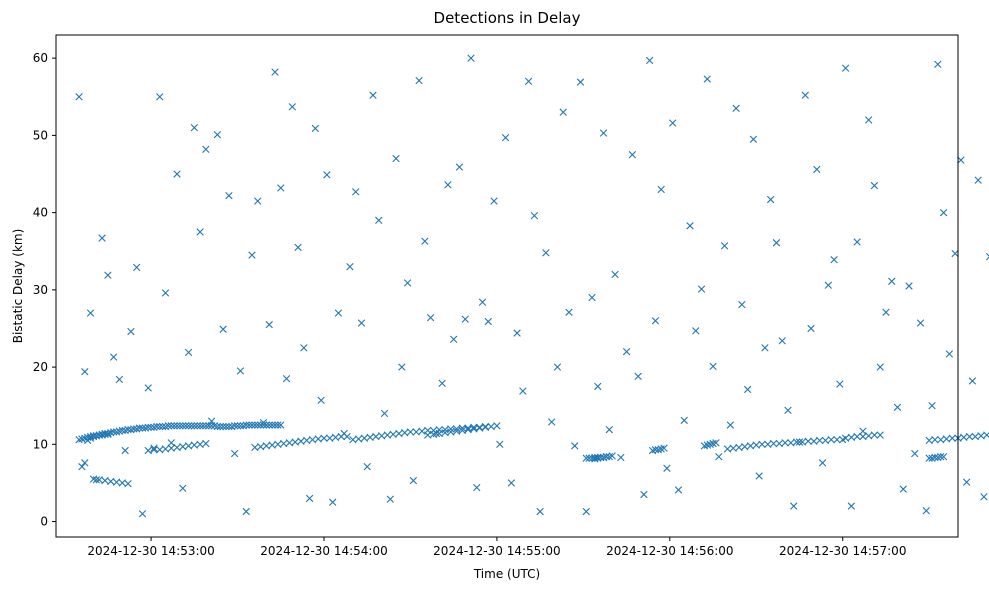 Image resolution: width=989 pixels, height=594 pixels. What do you see at coordinates (323, 551) in the screenshot?
I see `x-tick-label: 2024-12-30 14:54:00` at bounding box center [323, 551].